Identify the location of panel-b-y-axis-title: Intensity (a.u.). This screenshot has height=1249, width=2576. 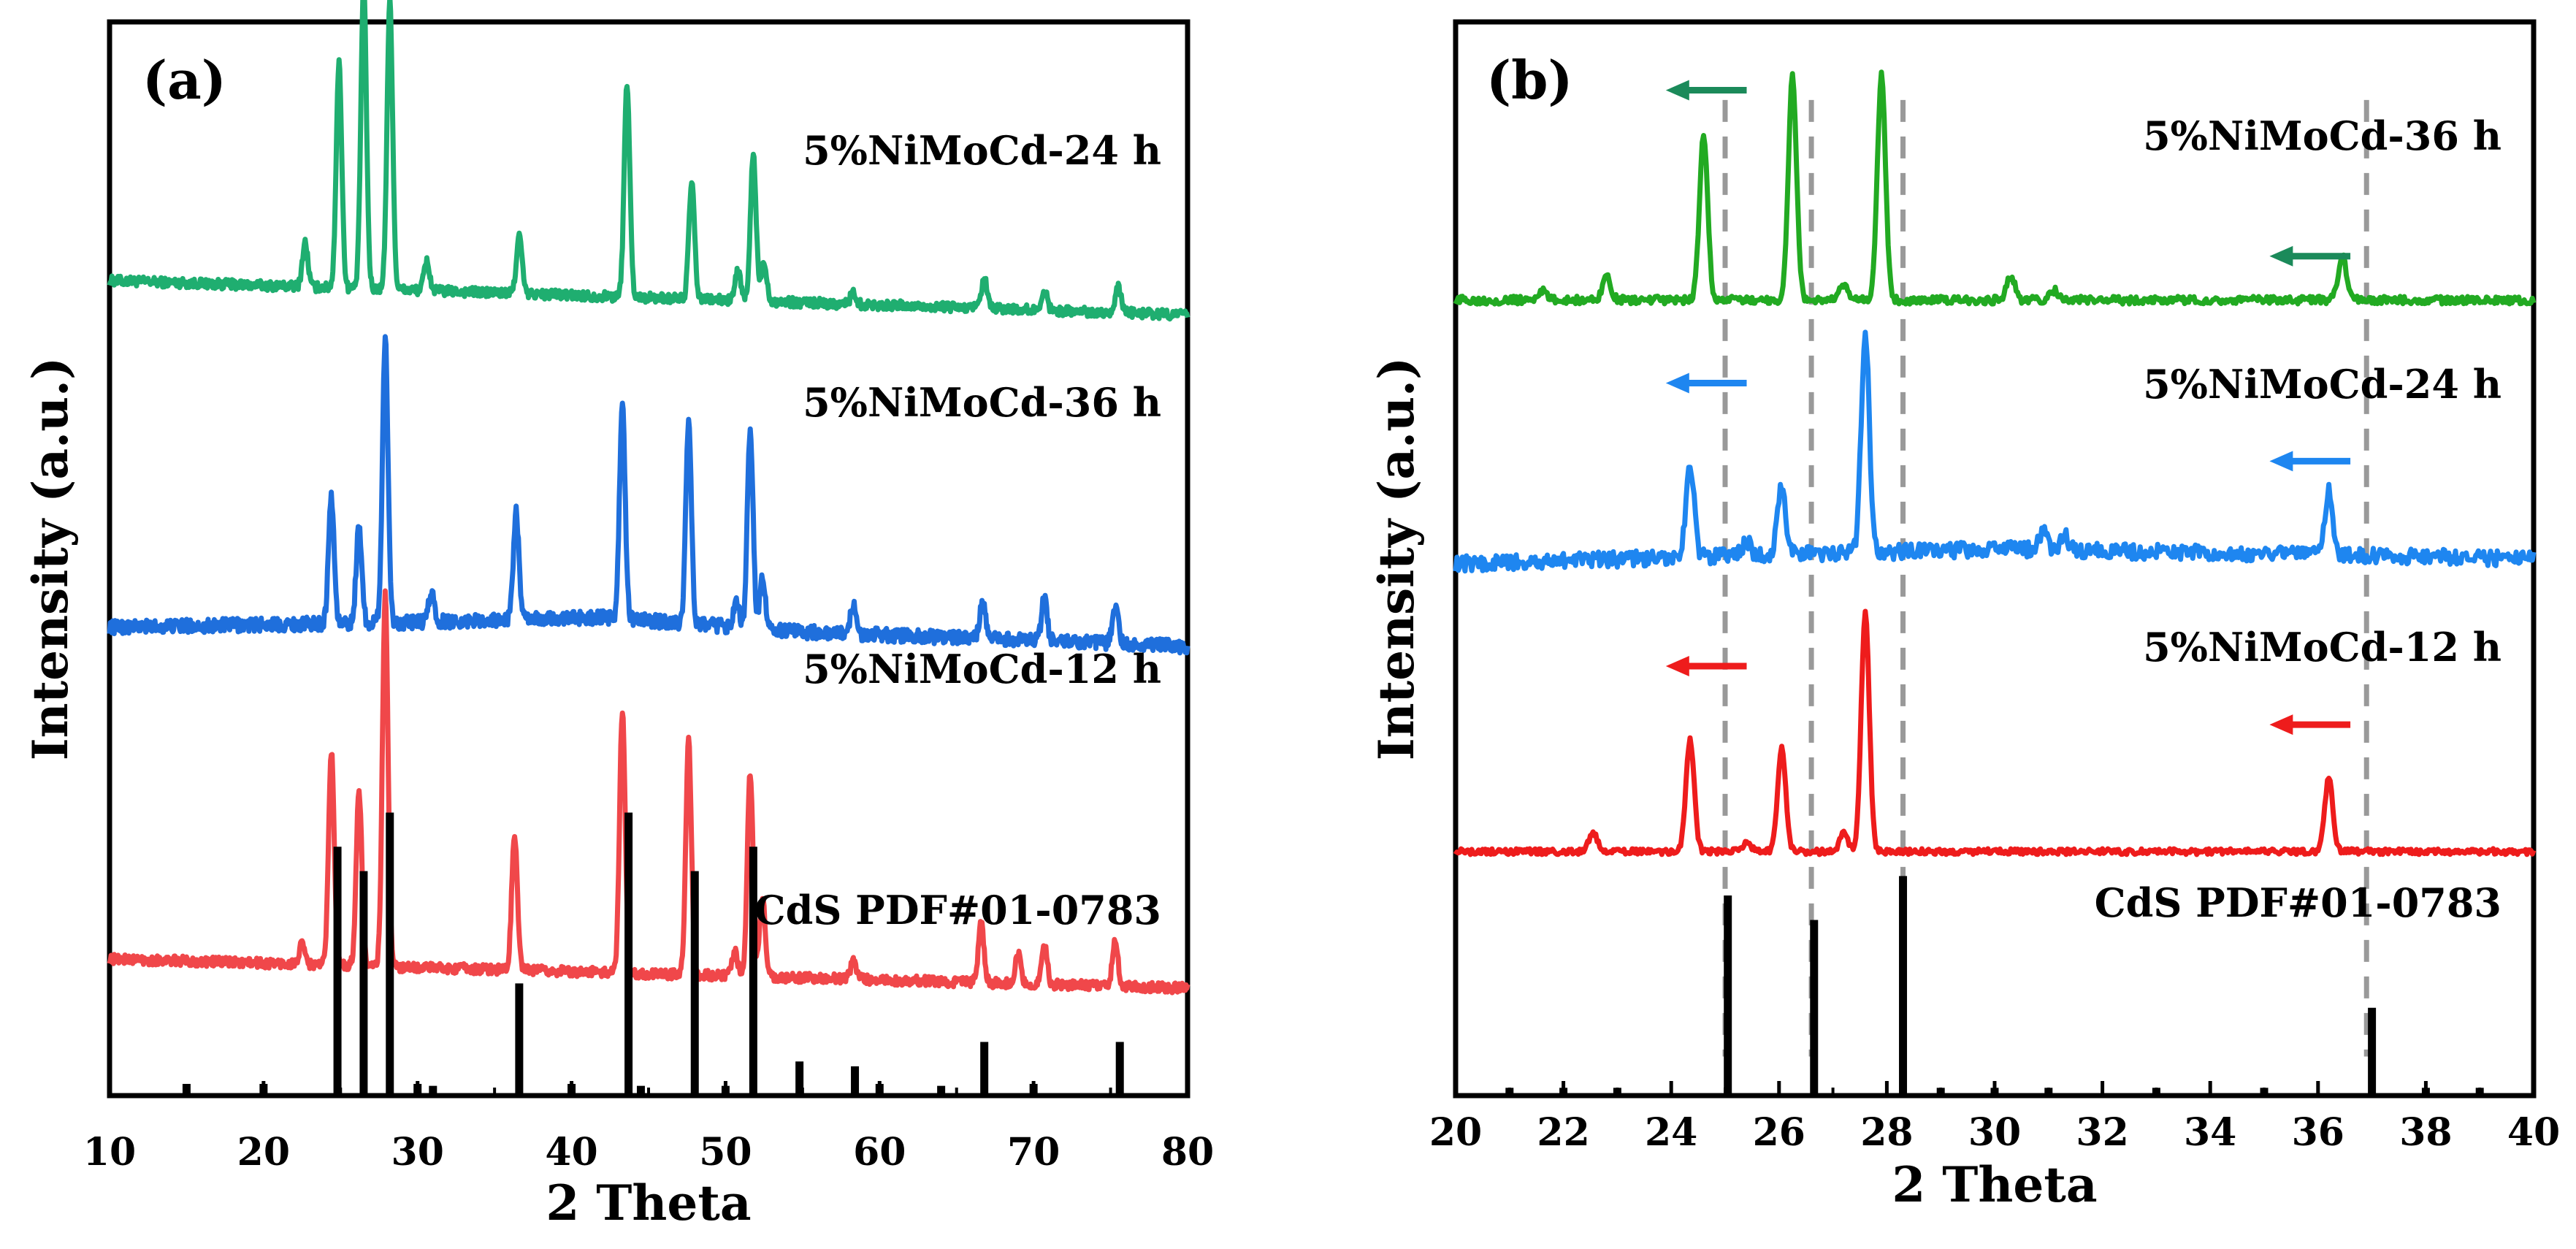
(1396, 559).